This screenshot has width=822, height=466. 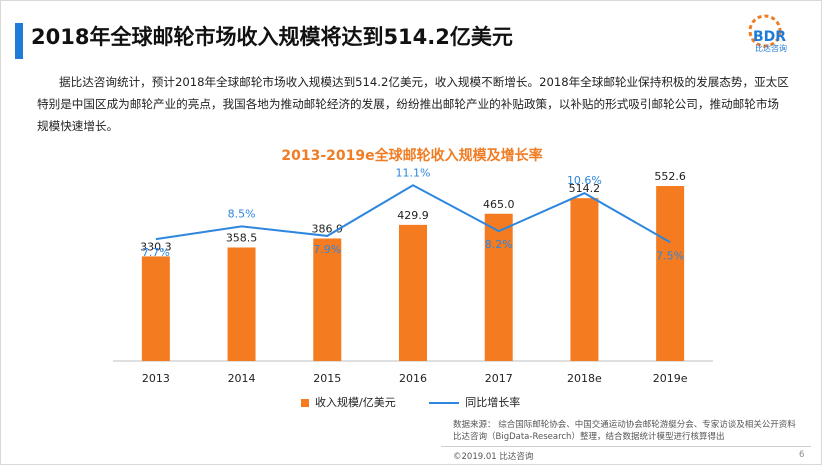 What do you see at coordinates (585, 188) in the screenshot?
I see `bar-value-label: 514.2` at bounding box center [585, 188].